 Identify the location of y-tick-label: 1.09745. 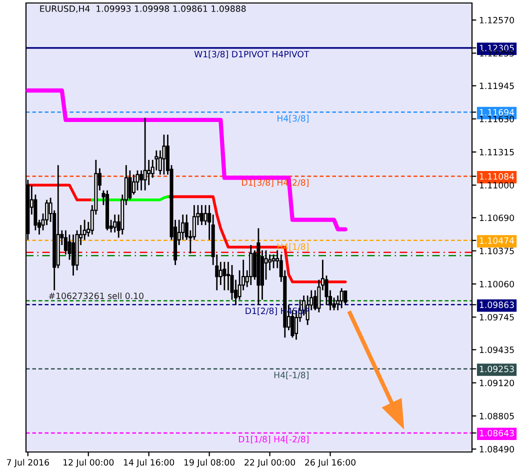
(497, 317).